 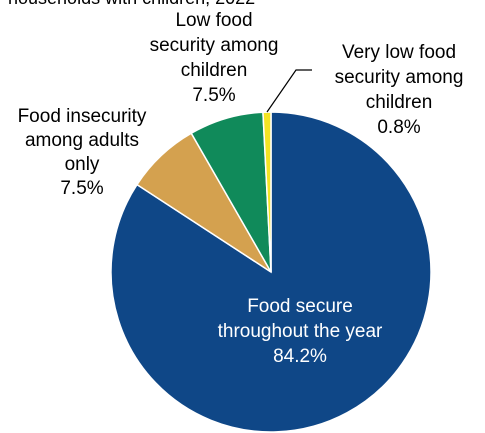 What do you see at coordinates (131, 4) in the screenshot?
I see `chart-title-fragment: households with children, 2022` at bounding box center [131, 4].